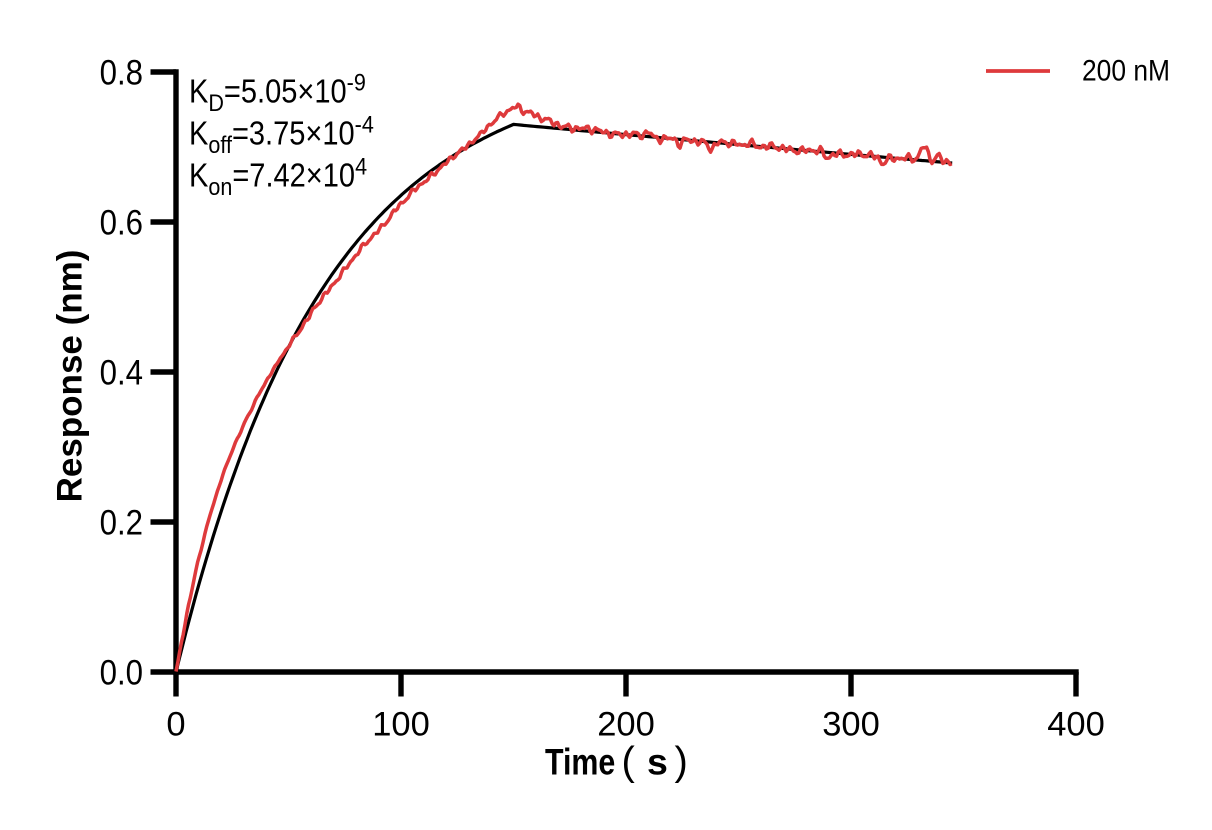  Describe the element at coordinates (70, 376) in the screenshot. I see `svg-text: Response (nm)` at that location.